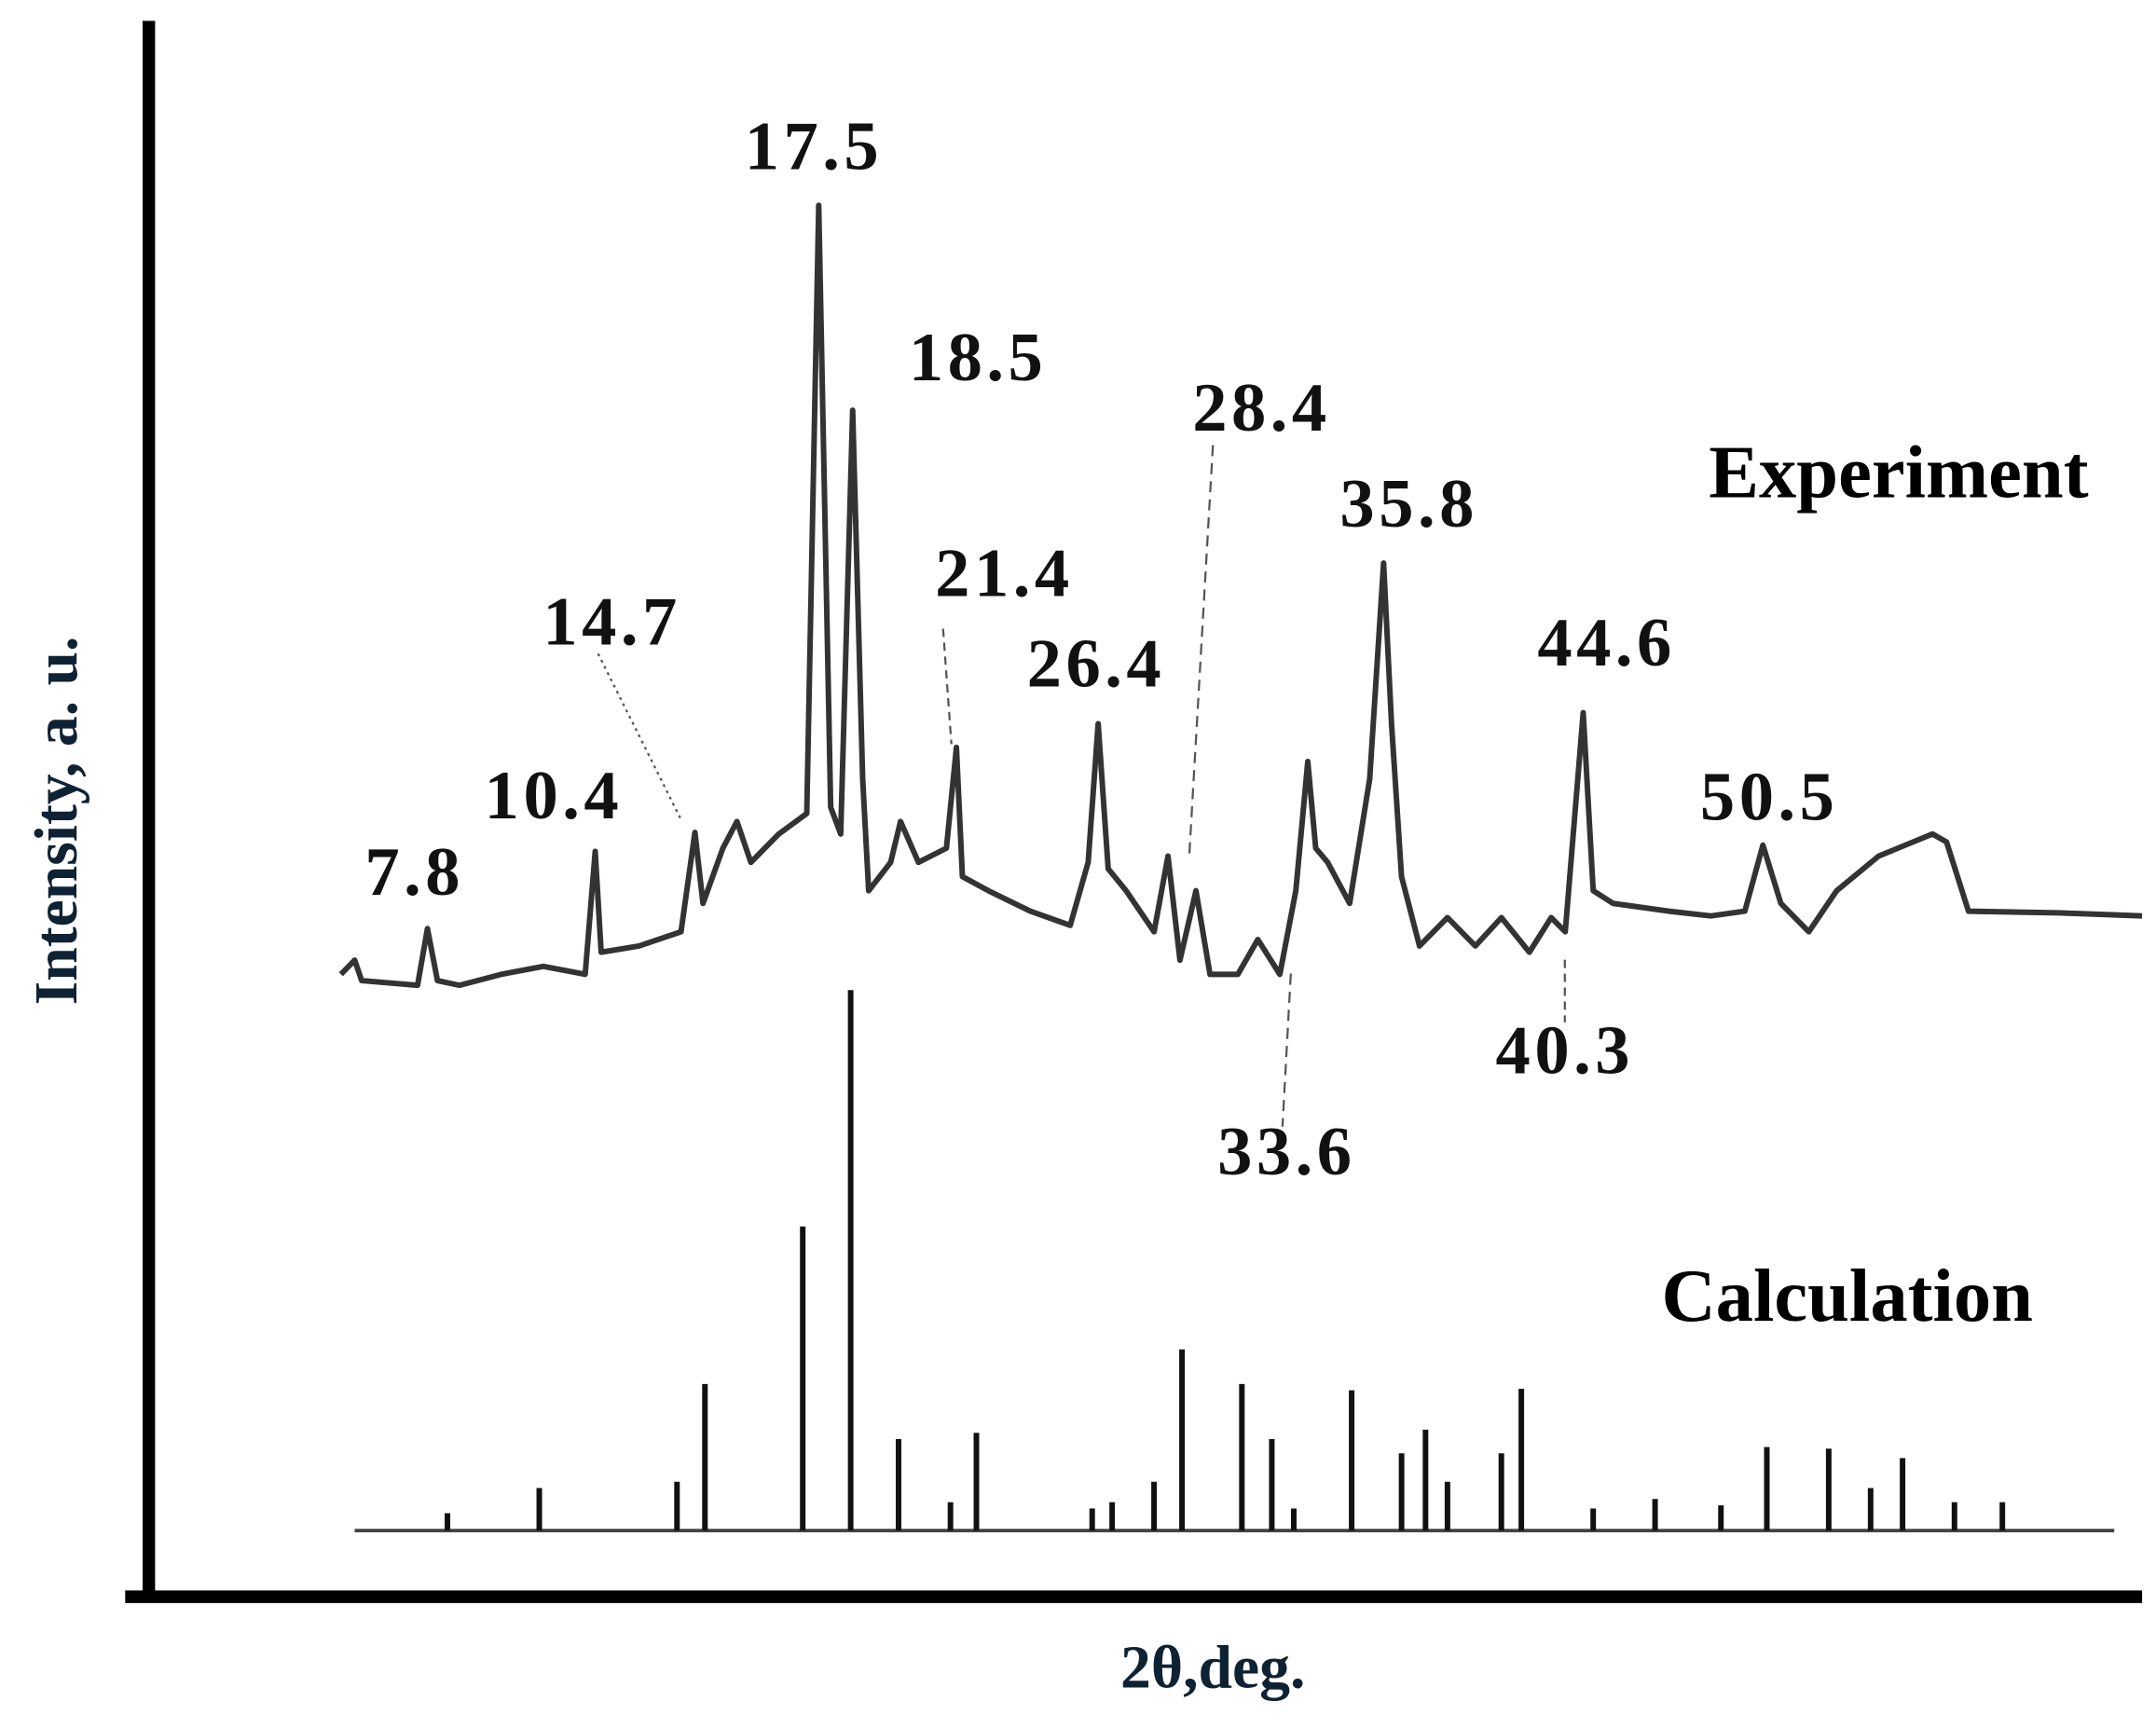 The height and width of the screenshot is (1715, 2156). I want to click on peak-label: 7.8, so click(414, 872).